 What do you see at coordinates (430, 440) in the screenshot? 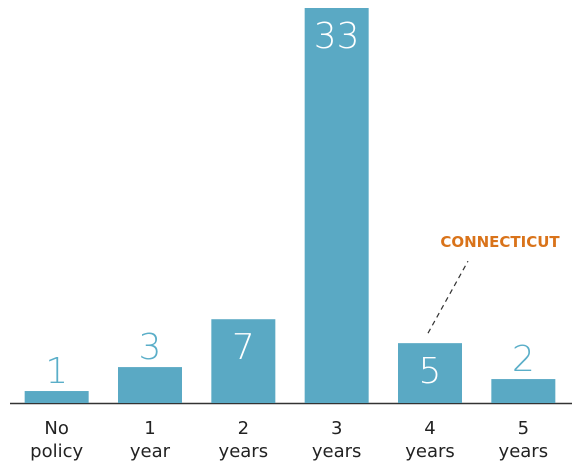
I see `x-tick-label: 4 years` at bounding box center [430, 440].